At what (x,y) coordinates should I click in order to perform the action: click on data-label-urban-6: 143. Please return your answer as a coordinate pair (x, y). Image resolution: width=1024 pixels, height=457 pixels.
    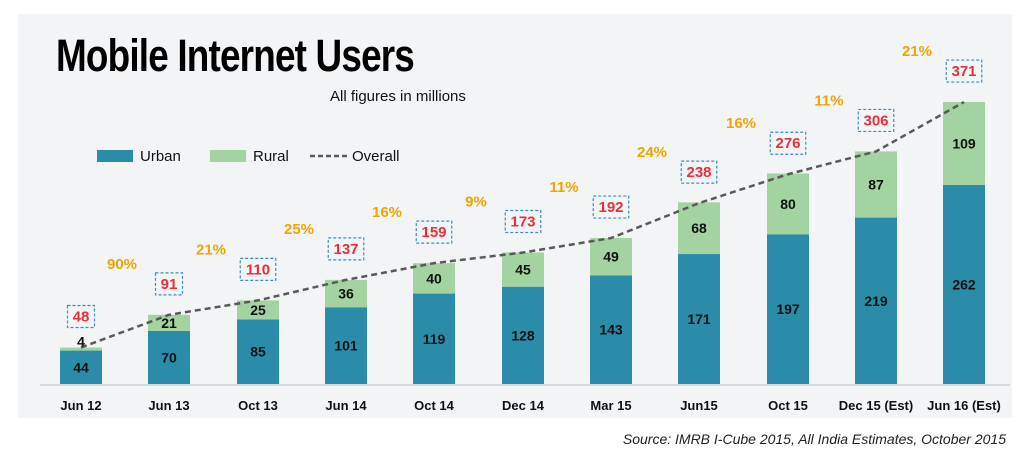
    Looking at the image, I should click on (611, 330).